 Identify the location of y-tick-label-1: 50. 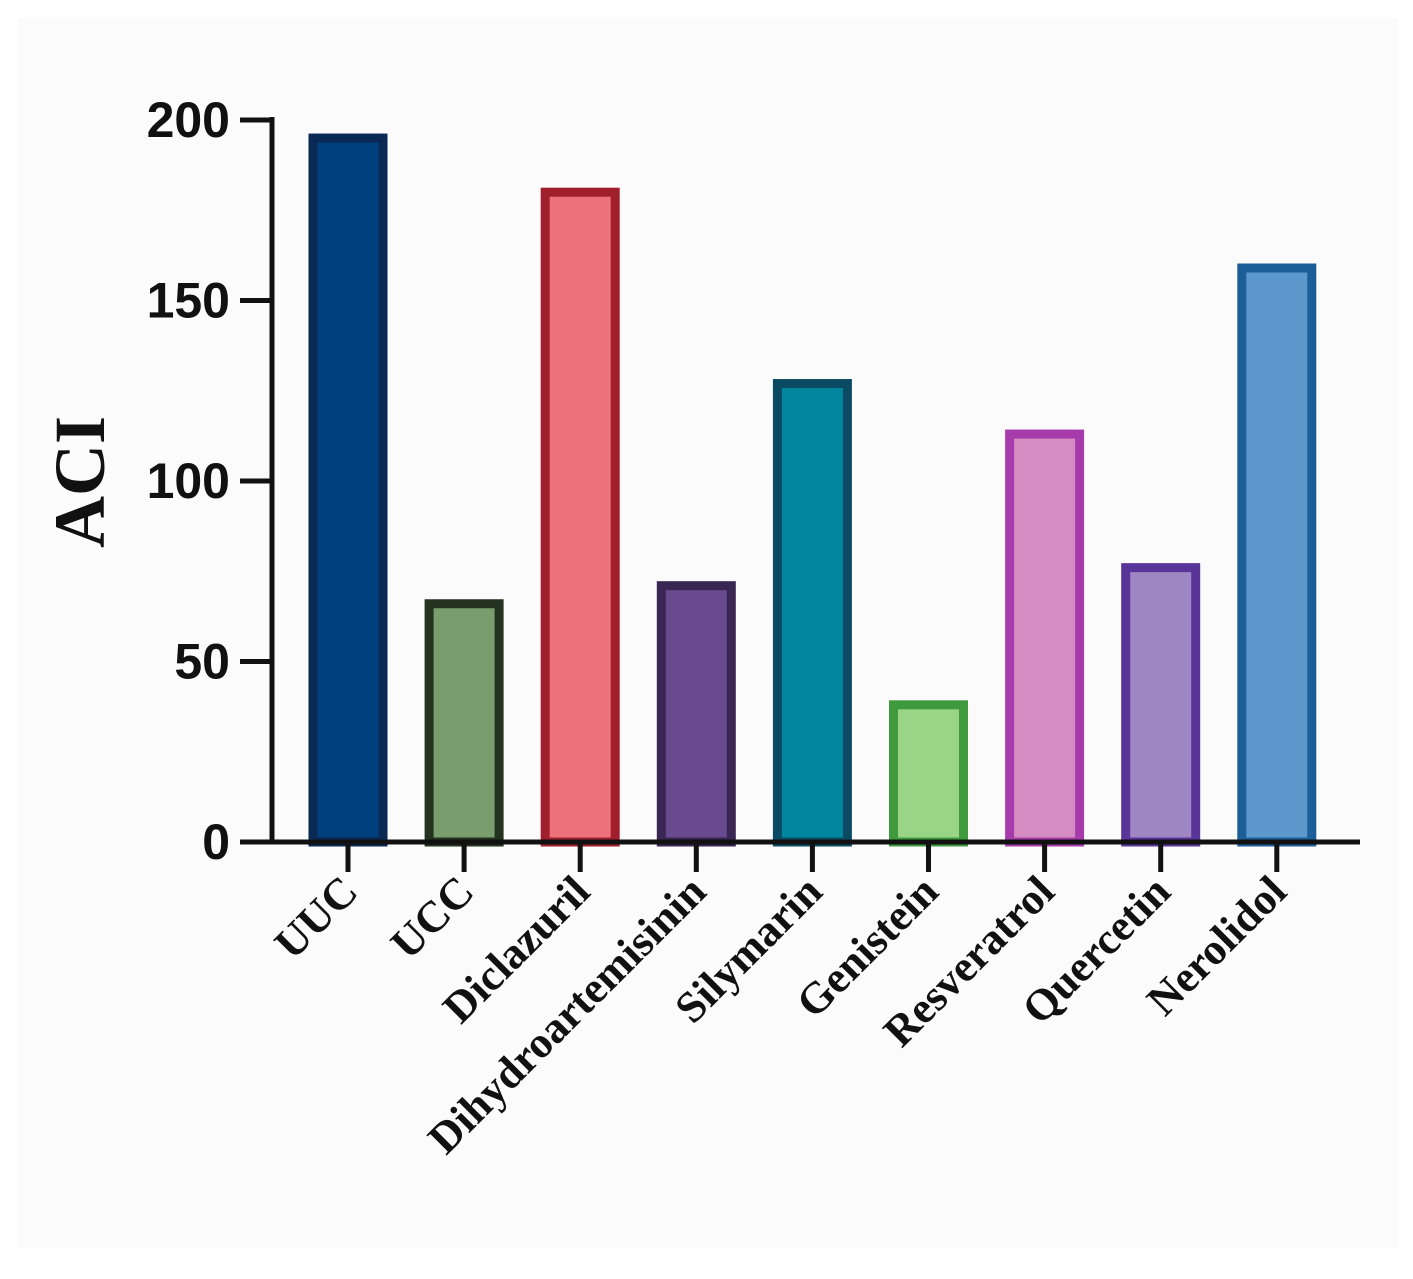
(202, 662).